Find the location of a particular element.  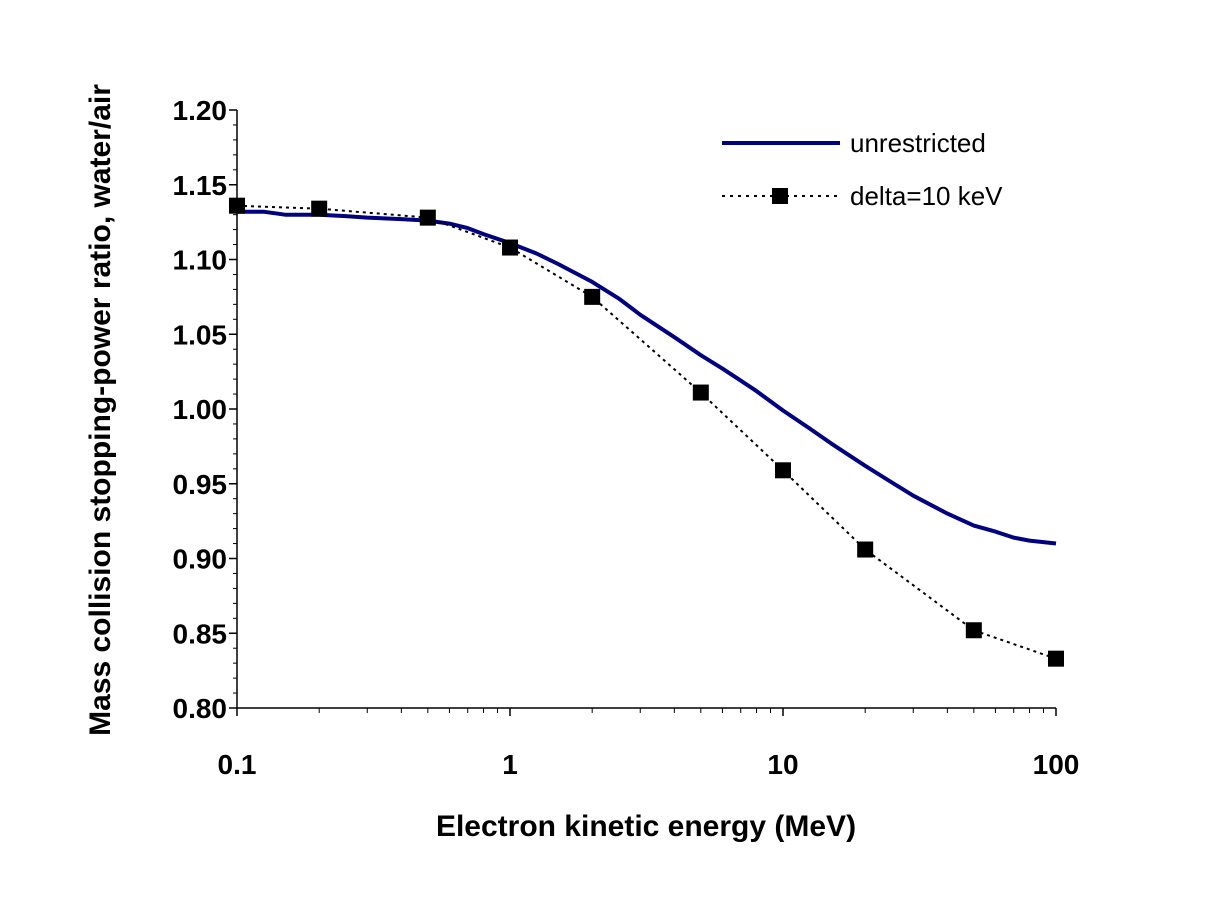

x-tick-label: 10 is located at coordinates (782, 764).